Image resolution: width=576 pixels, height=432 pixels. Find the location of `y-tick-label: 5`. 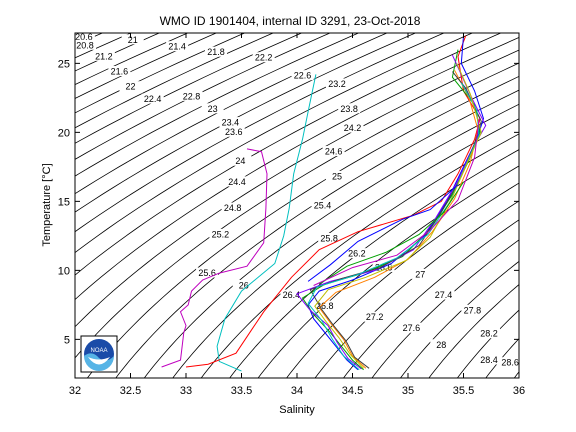

y-tick-label: 5 is located at coordinates (67, 340).